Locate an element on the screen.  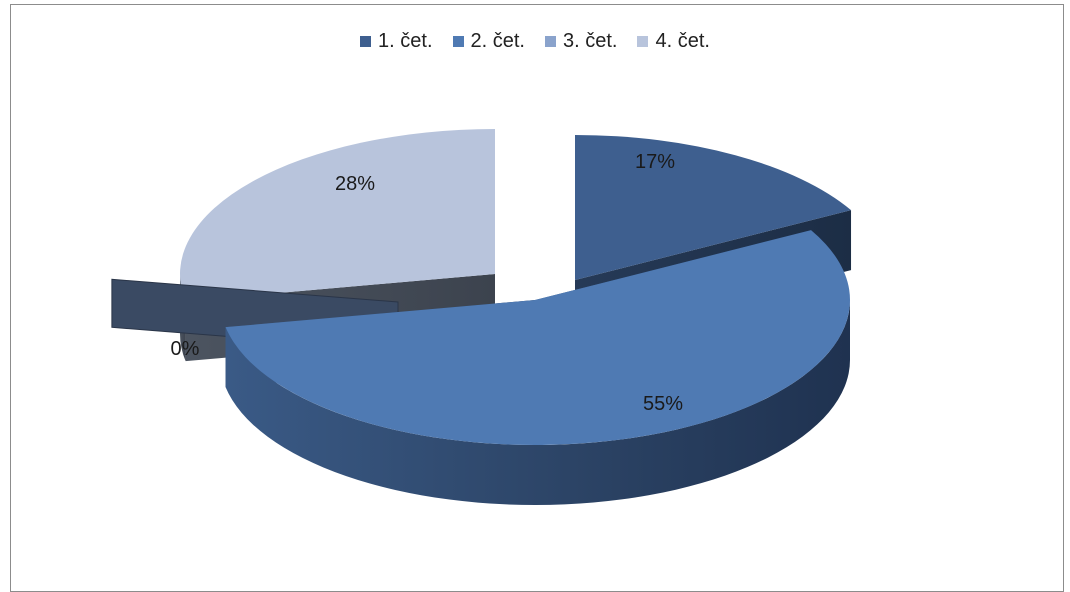
legend-item-q1: 1. čet. is located at coordinates (396, 41).